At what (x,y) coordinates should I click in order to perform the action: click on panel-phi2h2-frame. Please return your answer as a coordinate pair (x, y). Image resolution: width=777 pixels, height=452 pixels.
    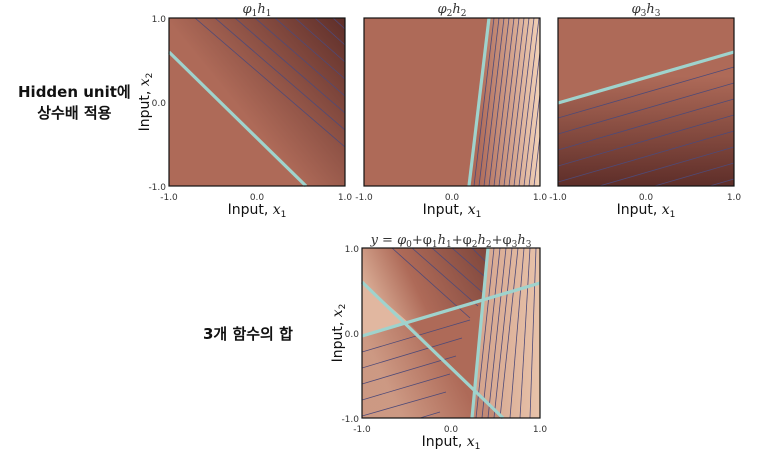
    Looking at the image, I should click on (452, 102).